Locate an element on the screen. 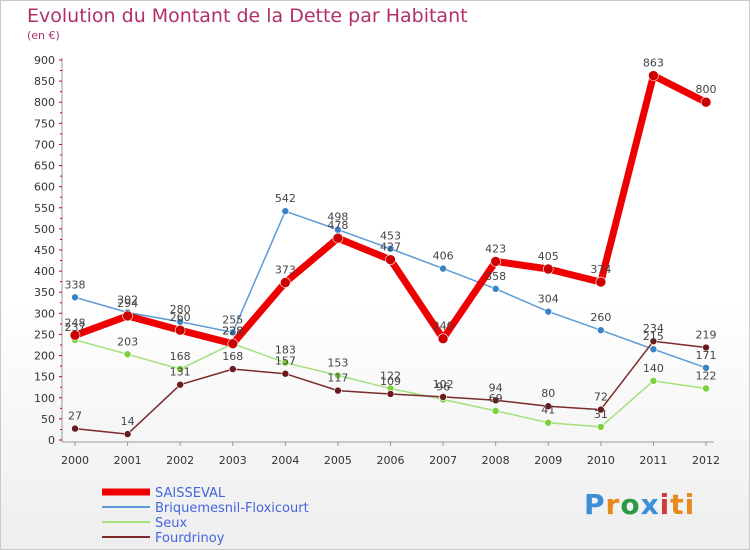 This screenshot has height=550, width=750. data-label: 374 is located at coordinates (600, 269).